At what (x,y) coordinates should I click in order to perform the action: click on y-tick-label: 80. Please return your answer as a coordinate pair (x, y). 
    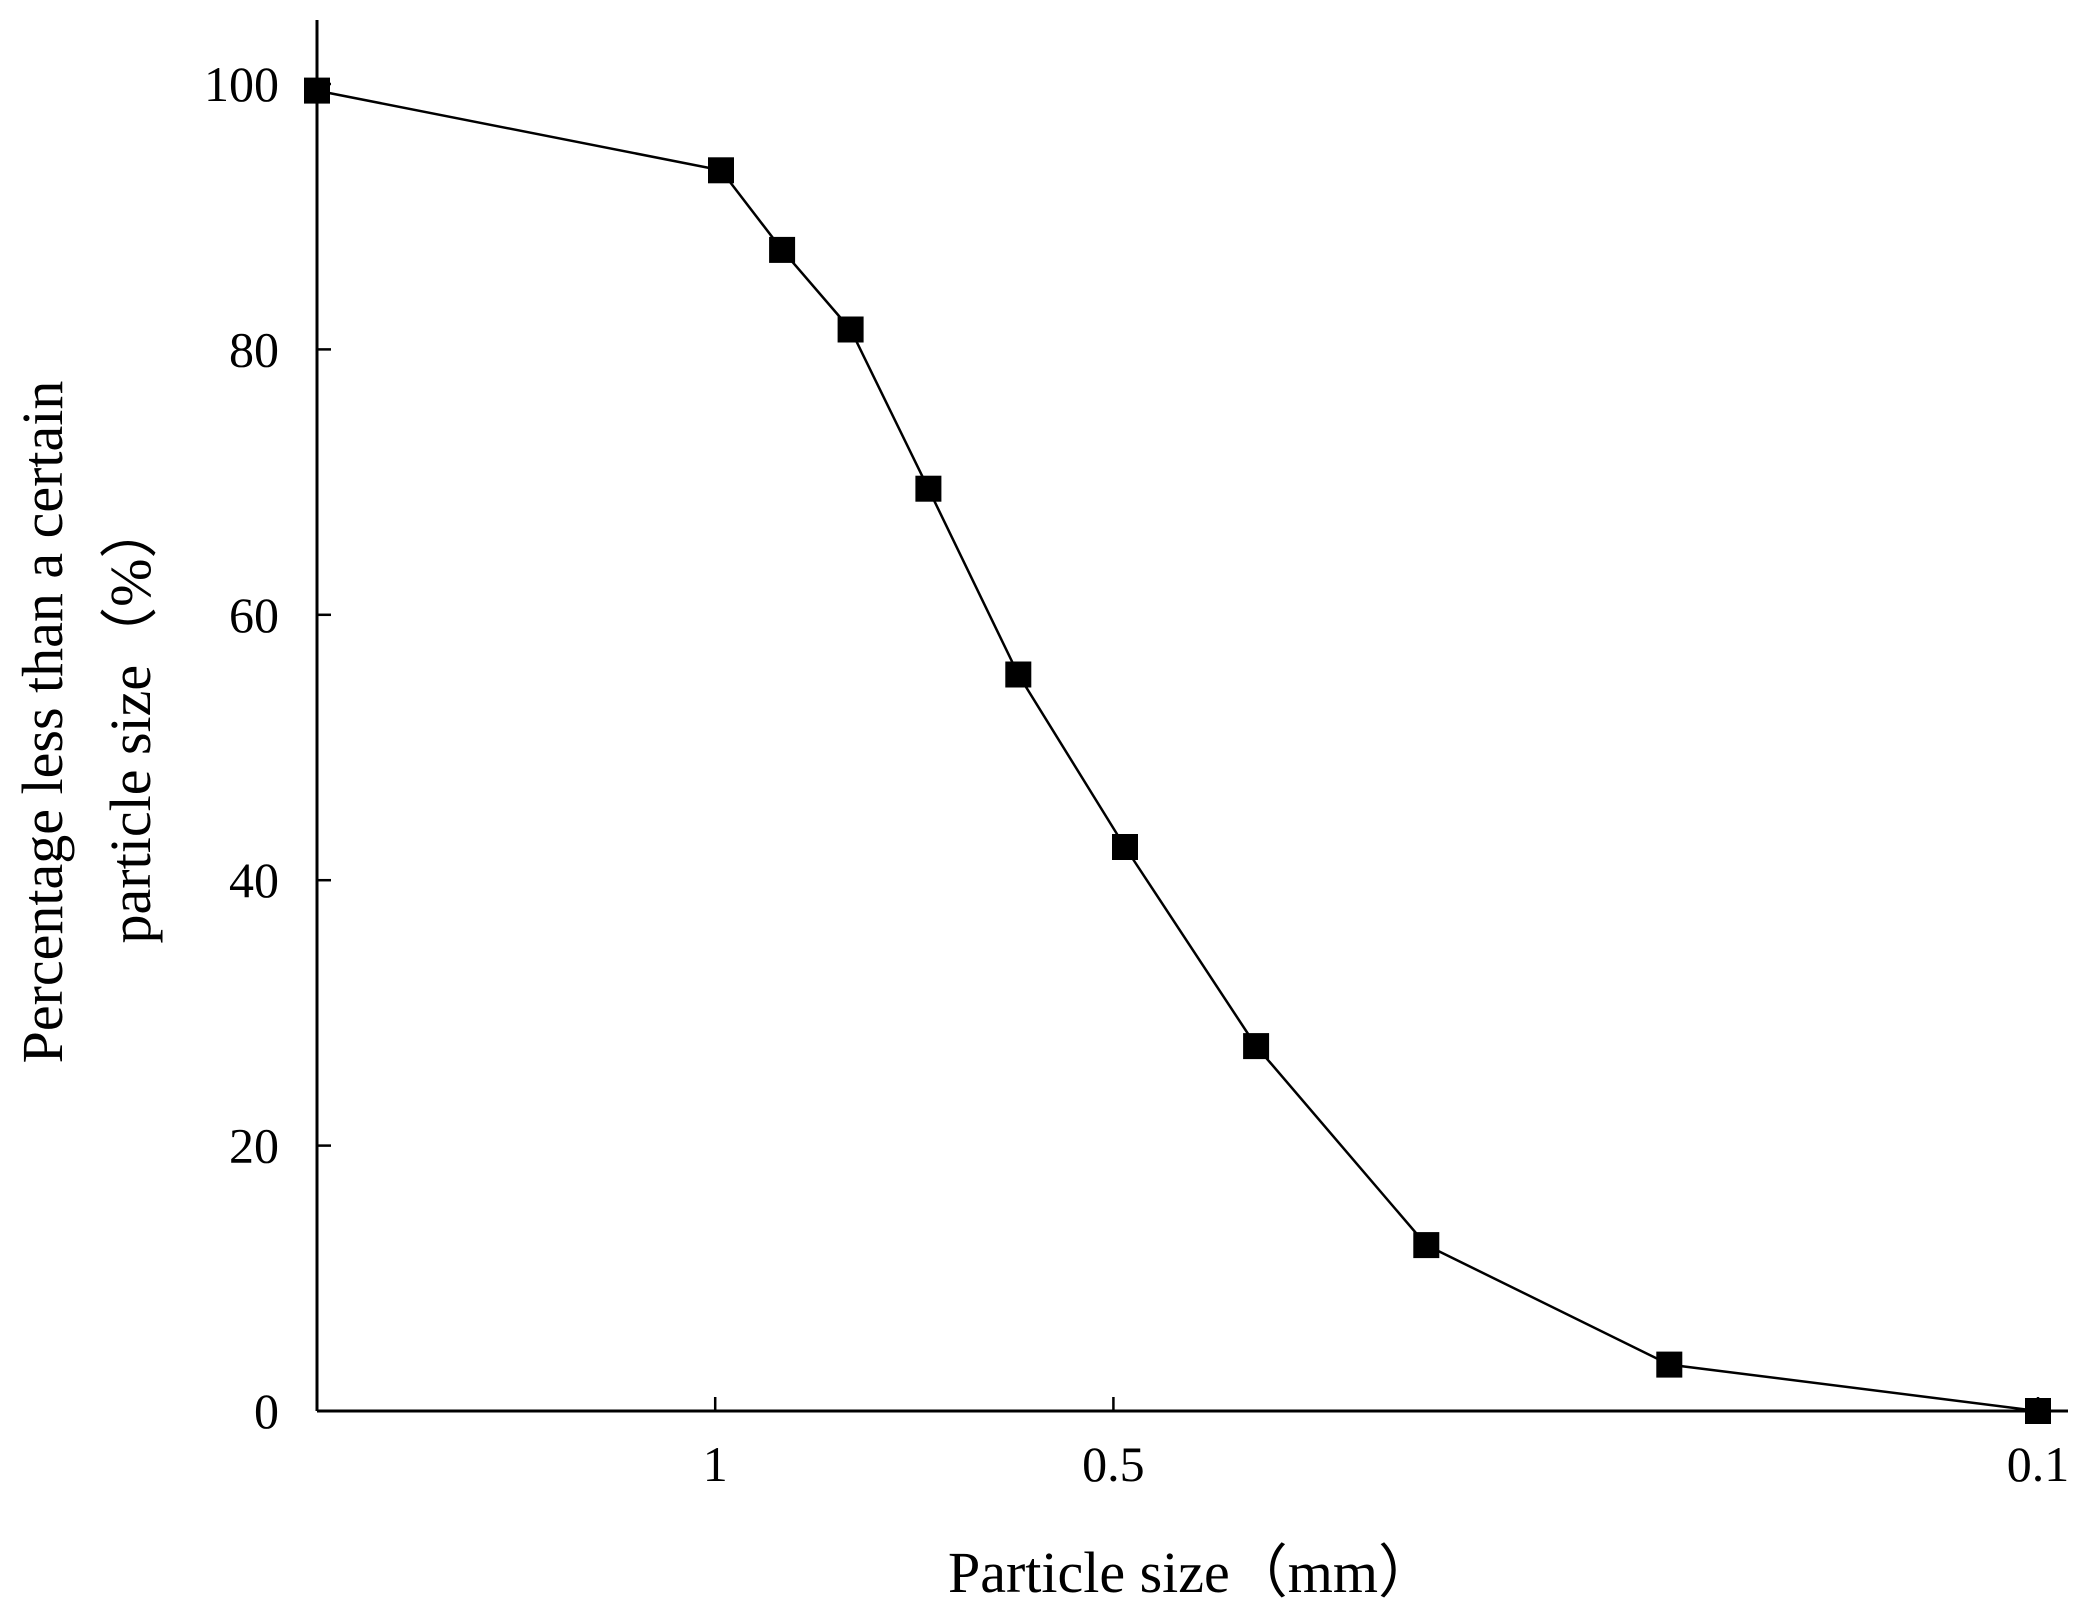
    Looking at the image, I should click on (254, 349).